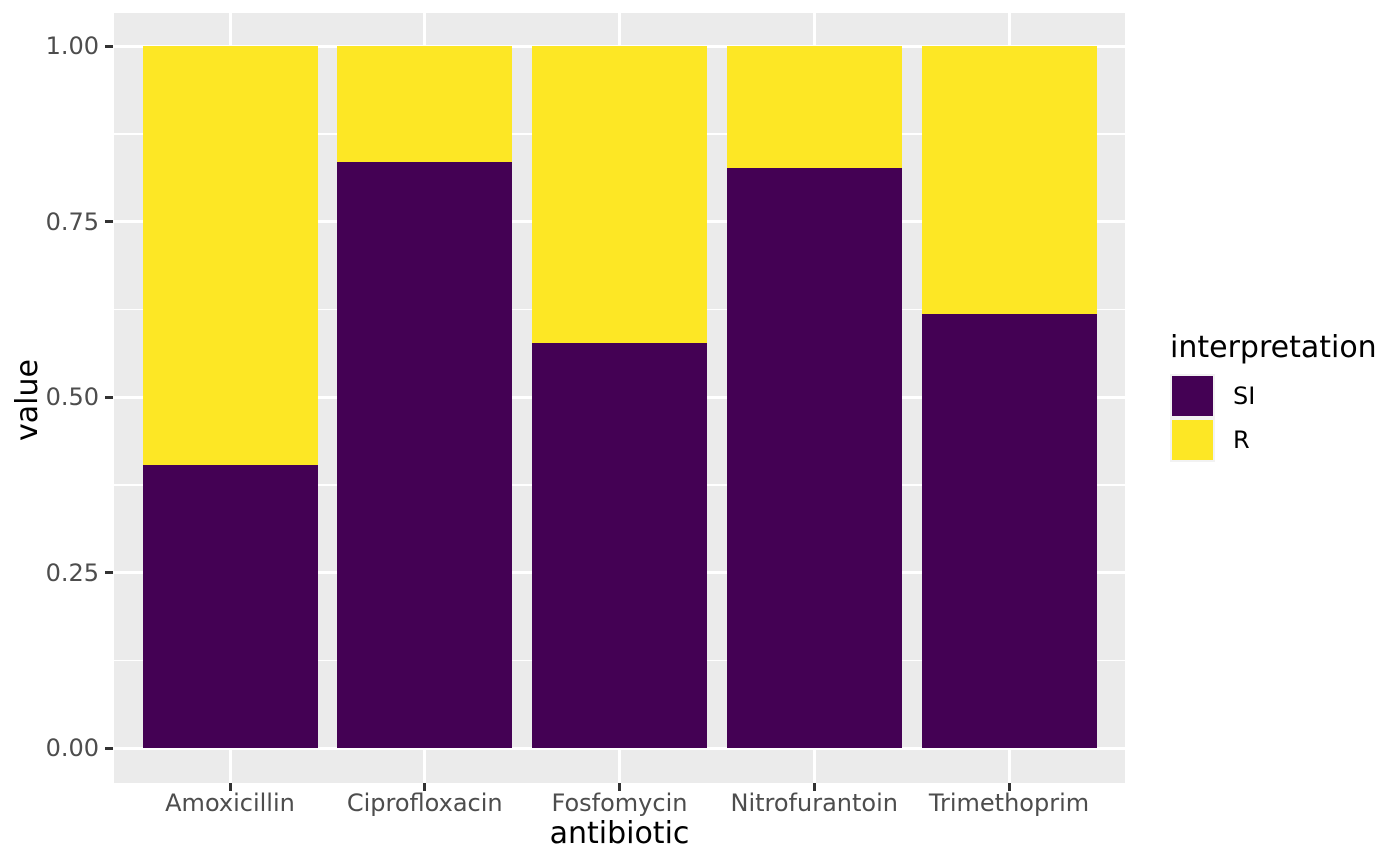 The height and width of the screenshot is (866, 1400). Describe the element at coordinates (1244, 396) in the screenshot. I see `legend-label: SI` at that location.